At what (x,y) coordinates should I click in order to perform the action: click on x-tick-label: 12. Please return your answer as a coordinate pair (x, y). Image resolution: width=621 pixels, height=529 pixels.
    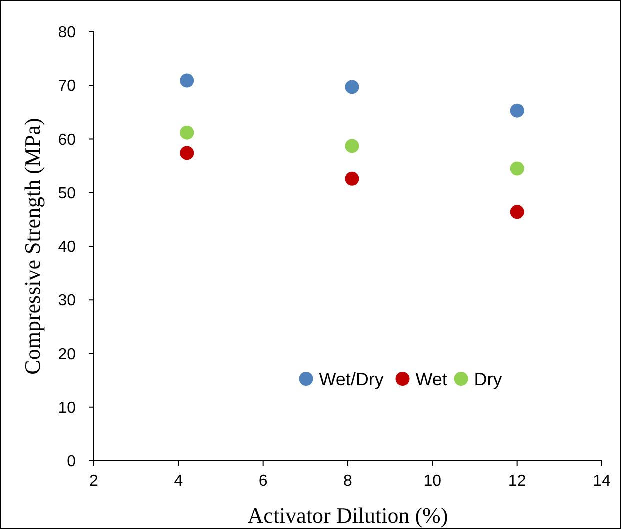
    Looking at the image, I should click on (517, 481).